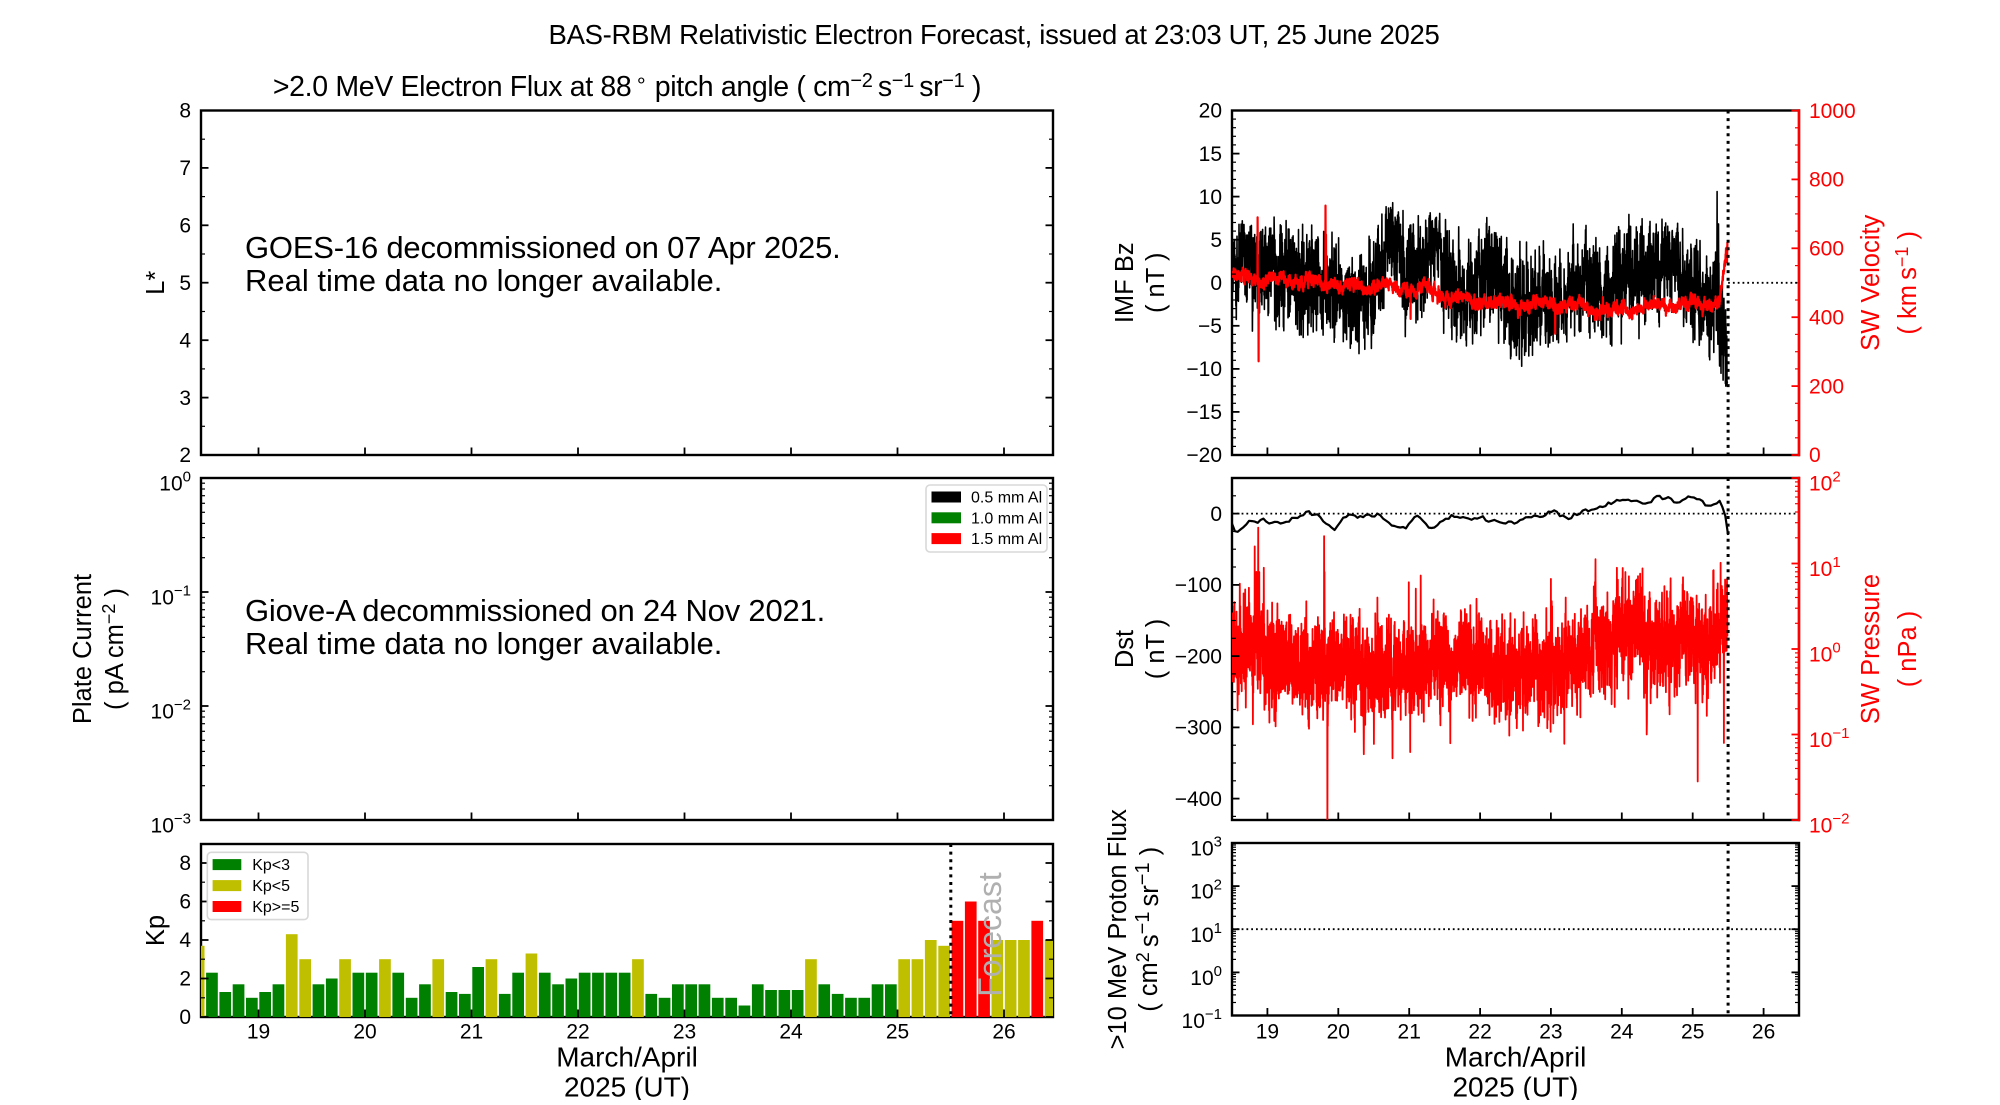  Describe the element at coordinates (1198, 799) in the screenshot. I see `svg-text: −400` at that location.